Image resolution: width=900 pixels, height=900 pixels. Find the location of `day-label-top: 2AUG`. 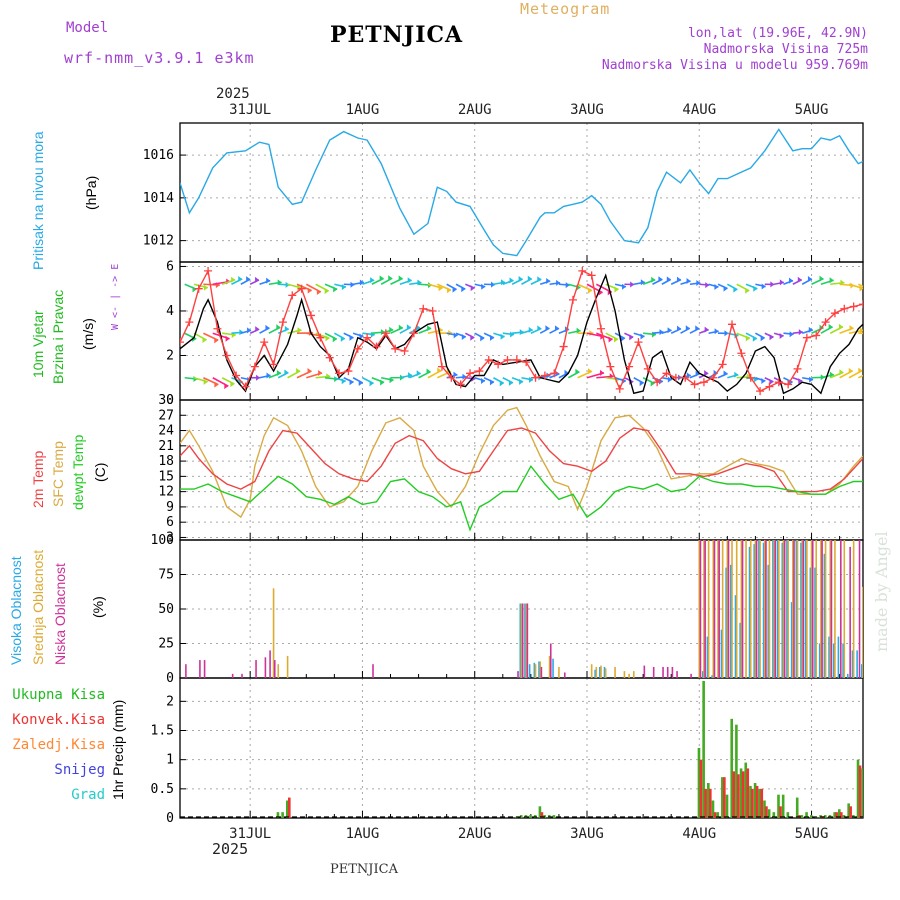

day-label-top: 2AUG is located at coordinates (475, 110).